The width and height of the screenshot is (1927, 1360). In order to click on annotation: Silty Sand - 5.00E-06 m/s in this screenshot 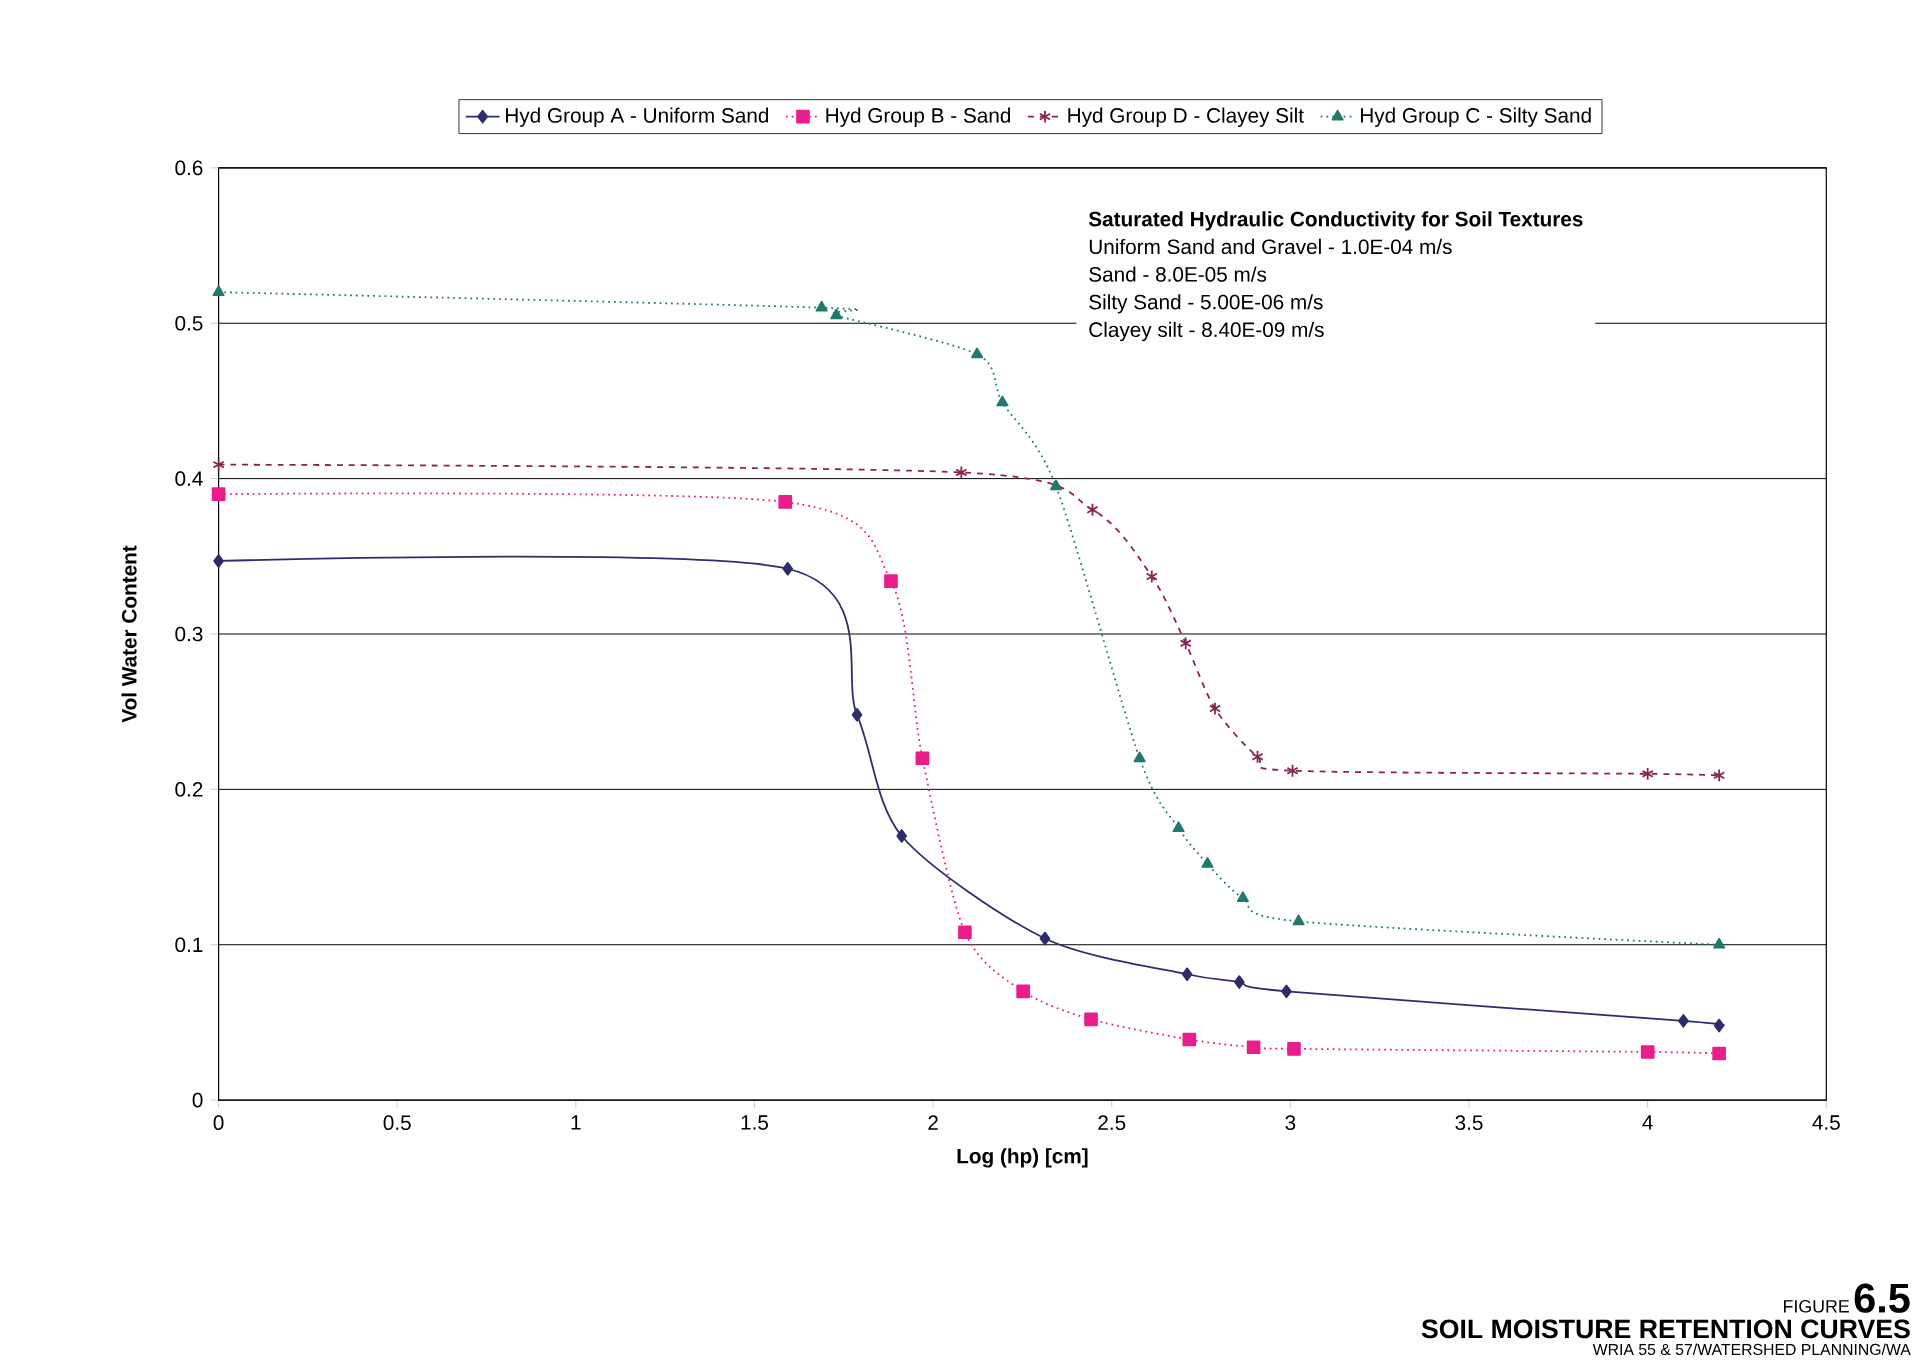, I will do `click(1206, 304)`.